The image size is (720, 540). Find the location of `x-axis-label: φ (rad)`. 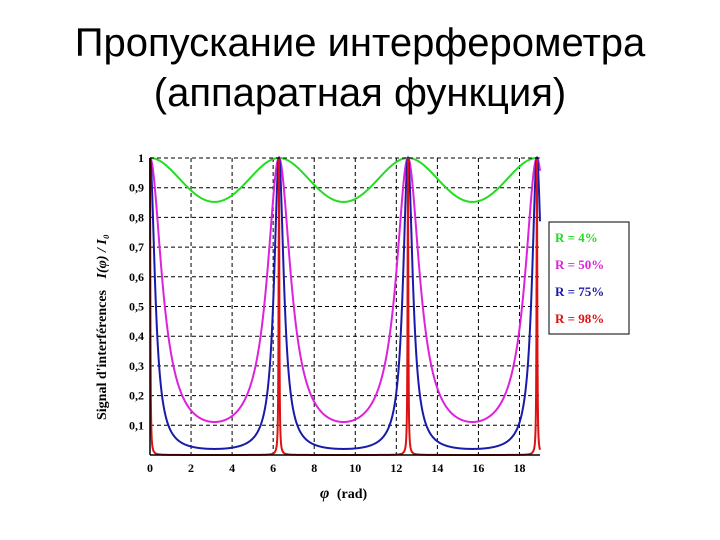

x-axis-label: φ (rad) is located at coordinates (344, 493).